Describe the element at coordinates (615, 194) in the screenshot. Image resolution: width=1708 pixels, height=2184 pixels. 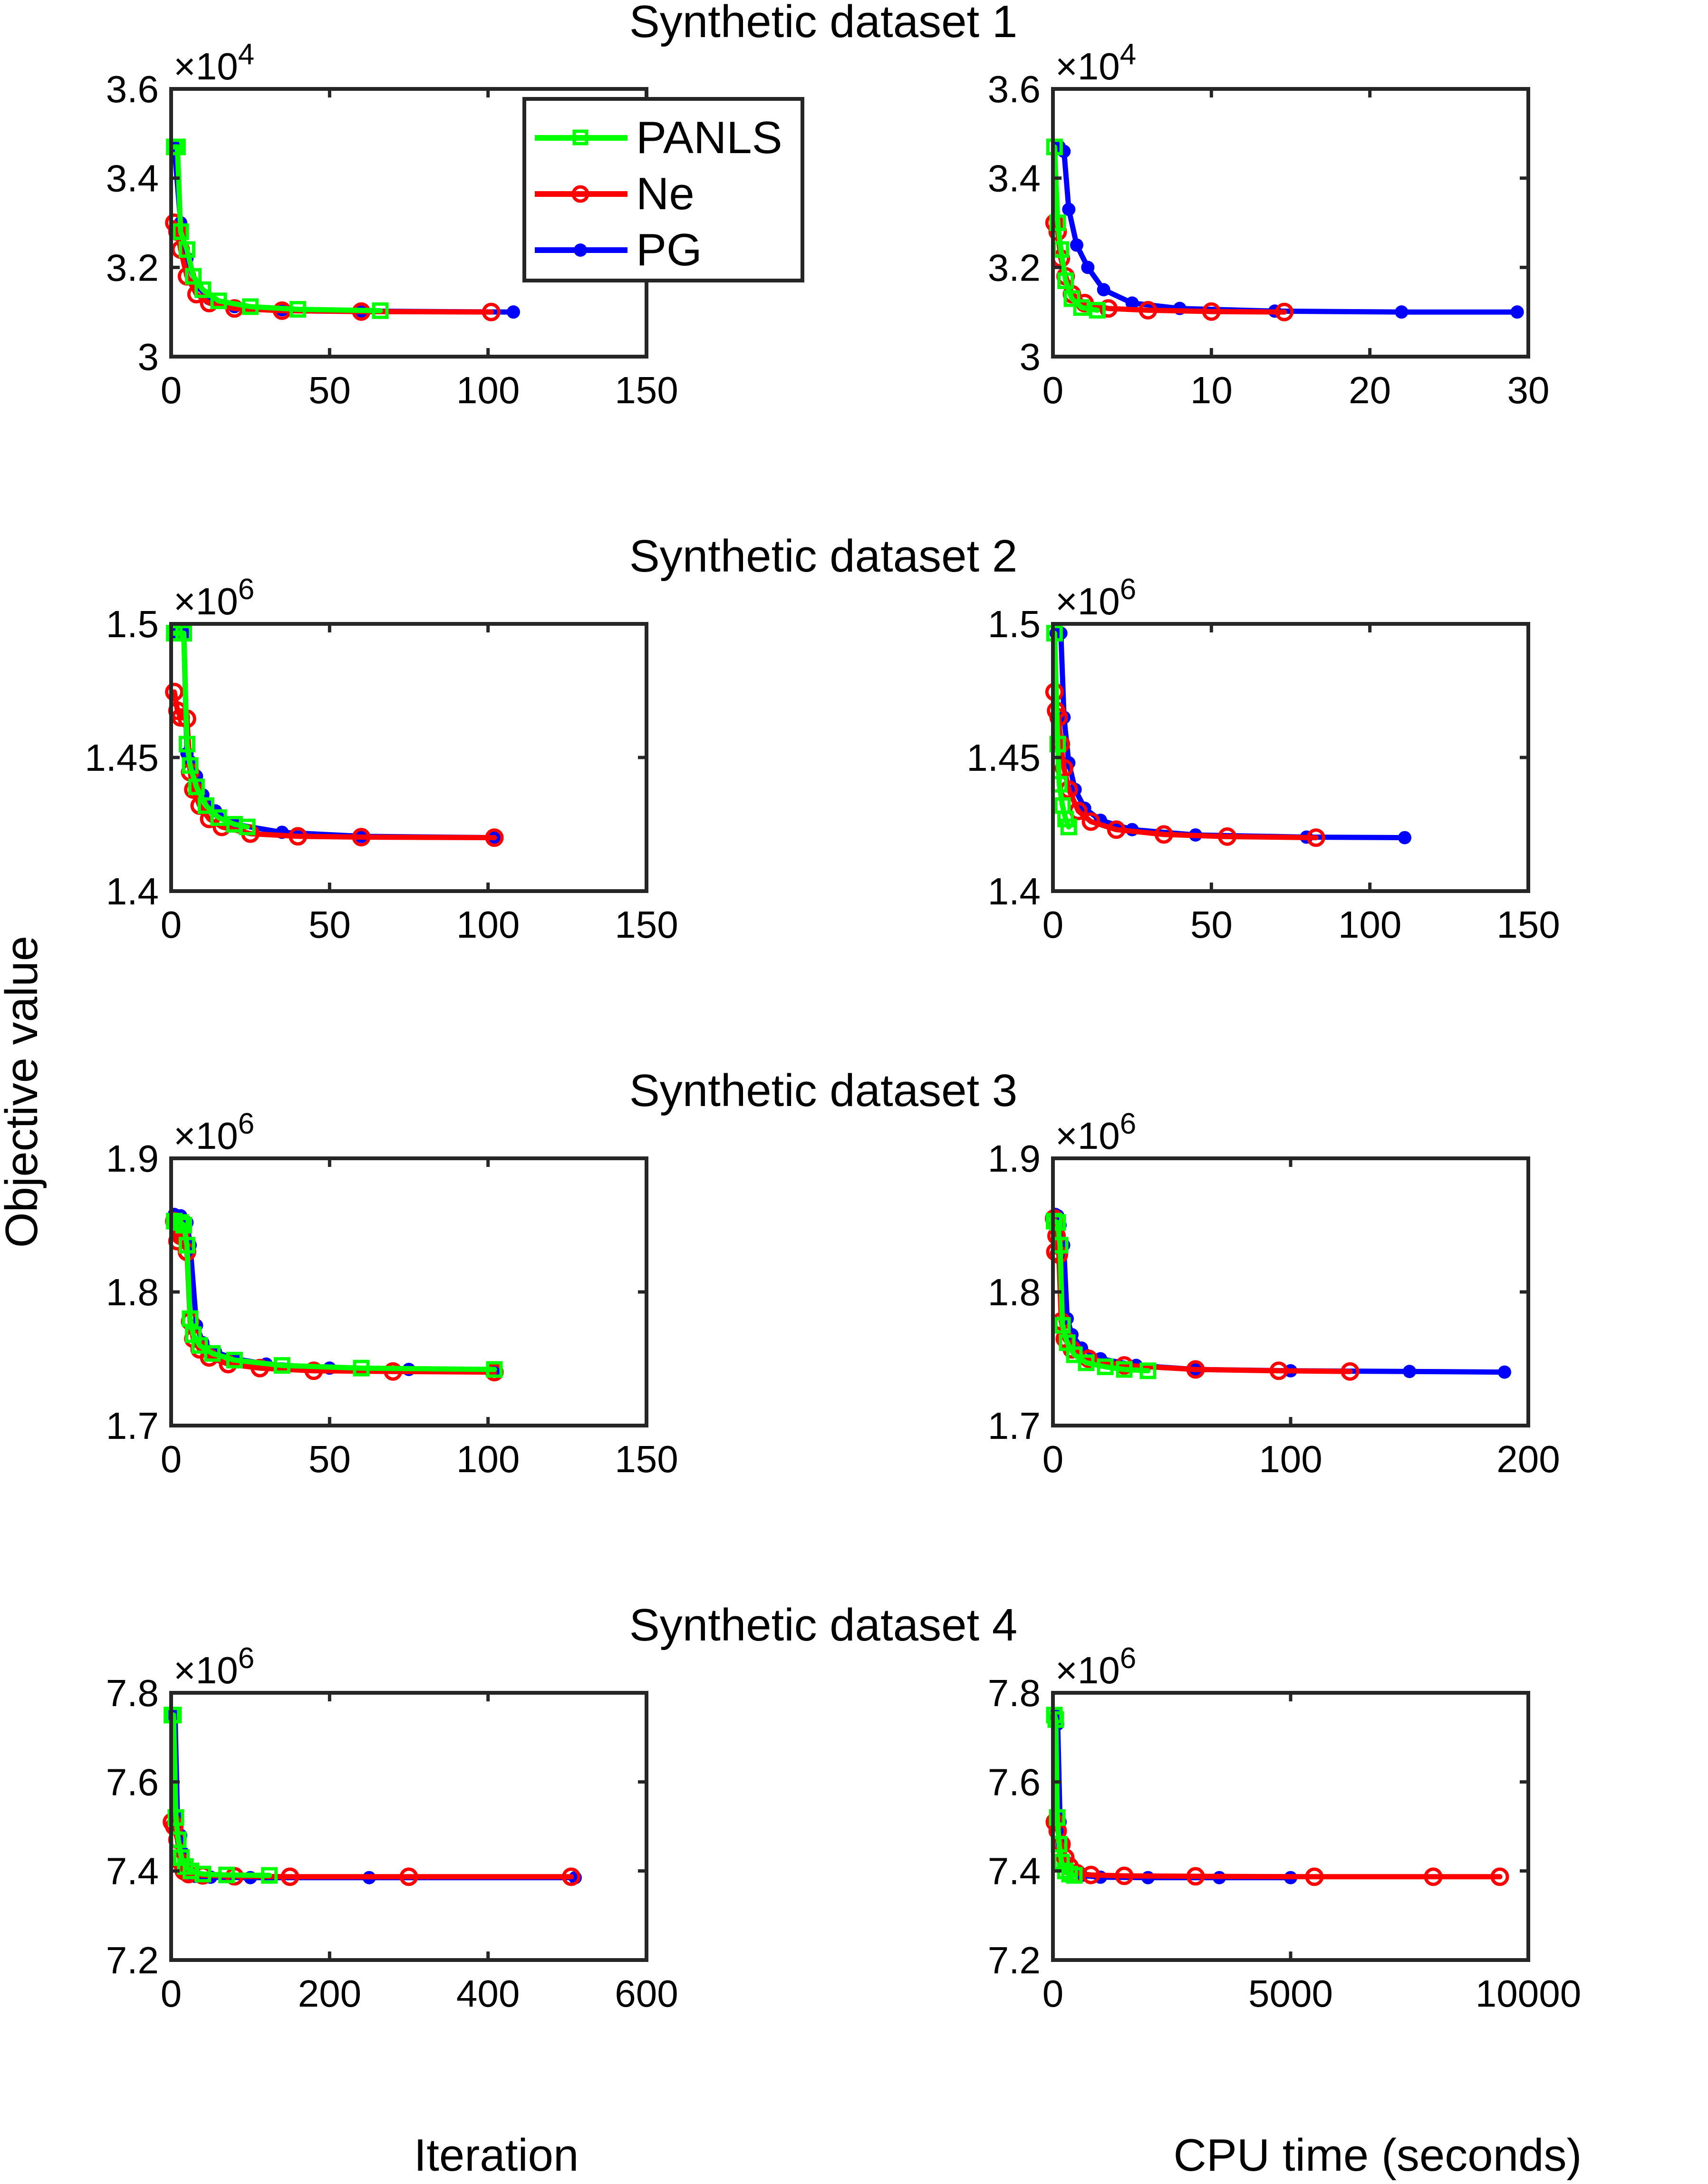
I see `legend-entry-ne: Ne` at that location.